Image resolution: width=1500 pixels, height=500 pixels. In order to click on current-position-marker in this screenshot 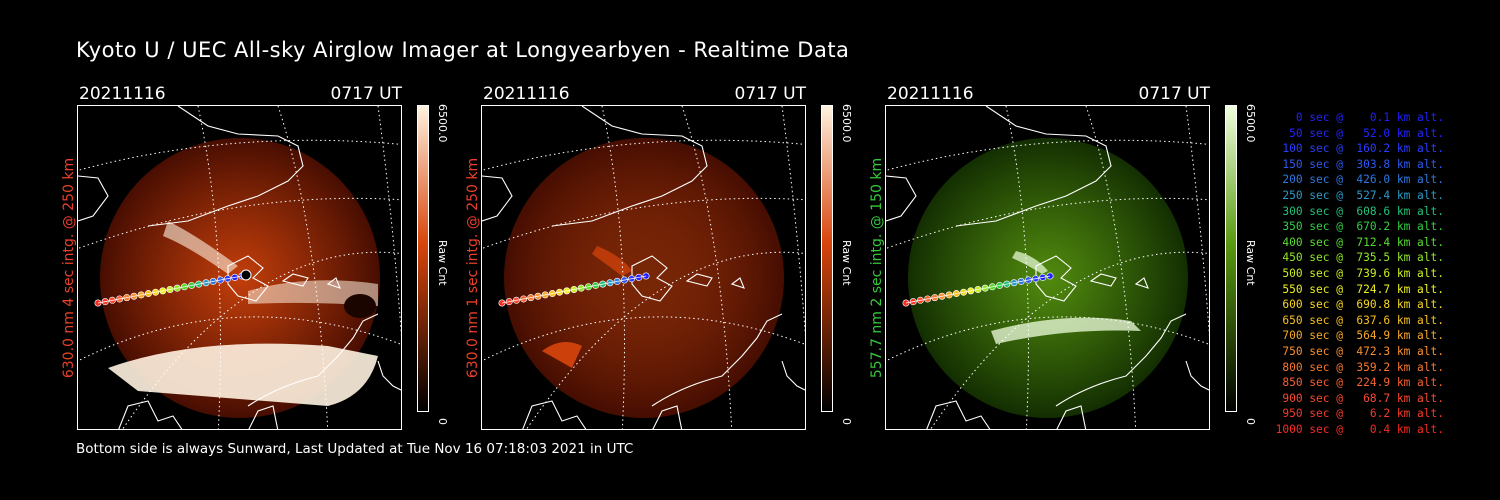, I will do `click(246, 275)`.